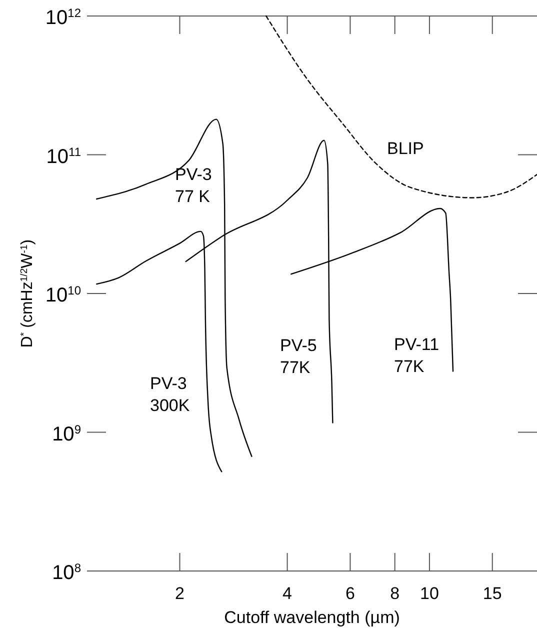 This screenshot has height=631, width=537. What do you see at coordinates (492, 593) in the screenshot?
I see `x-tick-label: 15` at bounding box center [492, 593].